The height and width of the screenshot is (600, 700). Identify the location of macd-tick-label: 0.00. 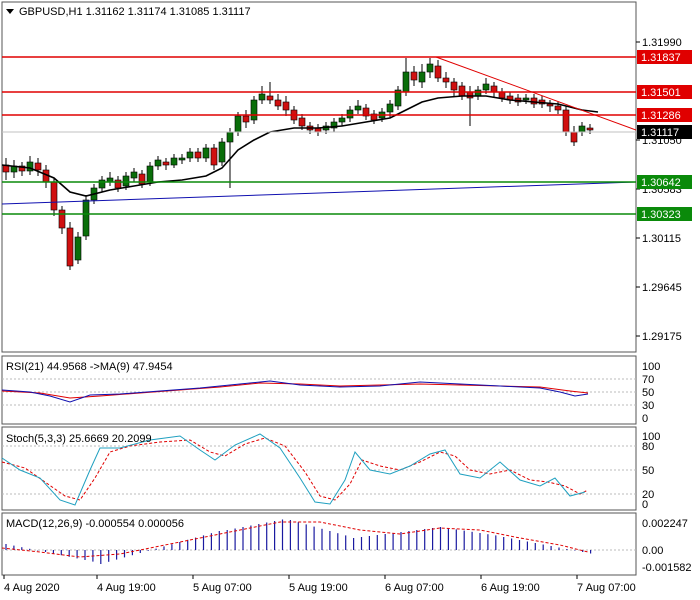
(652, 551).